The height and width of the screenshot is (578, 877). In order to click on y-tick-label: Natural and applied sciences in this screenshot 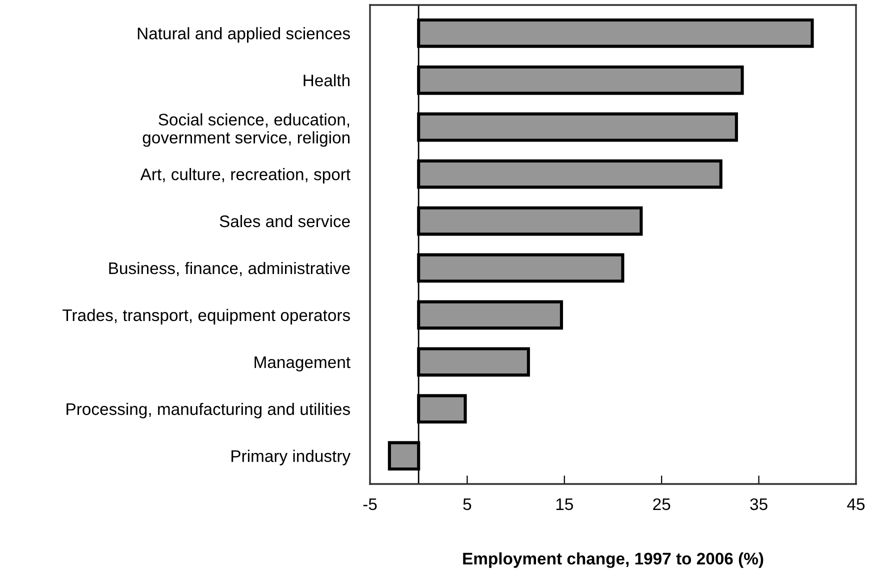, I will do `click(244, 35)`.